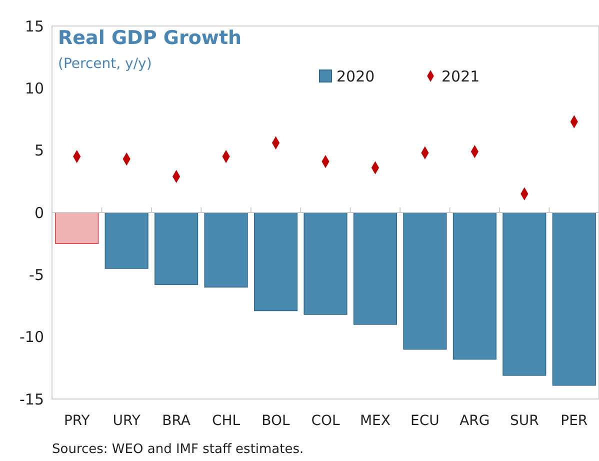 This screenshot has height=461, width=599. What do you see at coordinates (32, 337) in the screenshot?
I see `y-tick-label: -10` at bounding box center [32, 337].